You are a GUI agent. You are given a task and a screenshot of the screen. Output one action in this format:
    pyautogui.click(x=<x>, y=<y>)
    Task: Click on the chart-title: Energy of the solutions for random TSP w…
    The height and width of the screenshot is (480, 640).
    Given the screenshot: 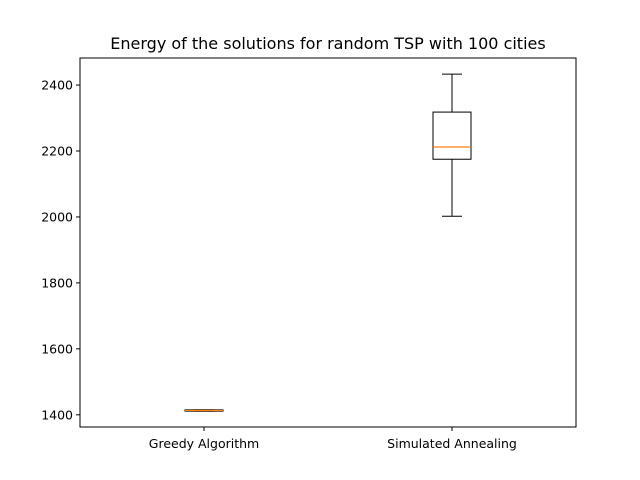 What is the action you would take?
    pyautogui.click(x=327, y=43)
    